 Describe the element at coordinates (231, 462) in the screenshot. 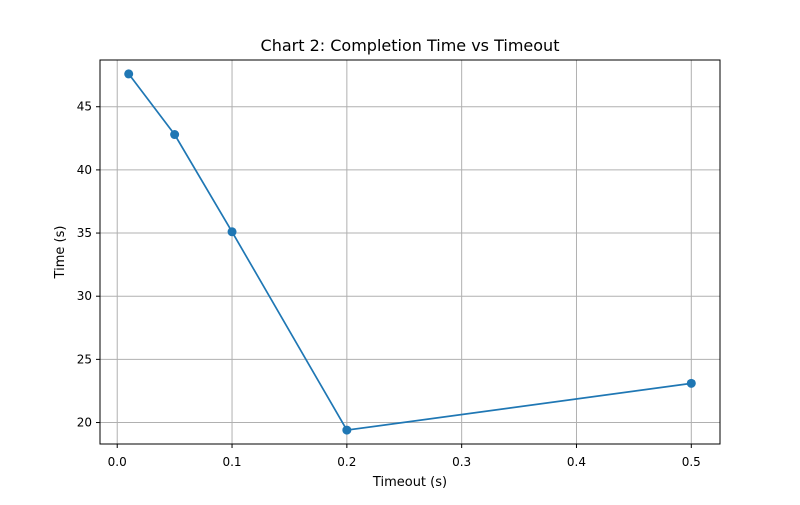

I see `x-tick-label: 0.1` at that location.